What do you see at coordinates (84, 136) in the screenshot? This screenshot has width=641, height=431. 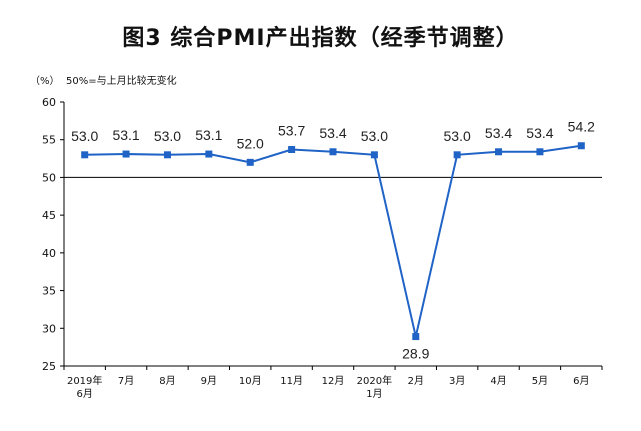 I see `data-label-0: 53.0` at bounding box center [84, 136].